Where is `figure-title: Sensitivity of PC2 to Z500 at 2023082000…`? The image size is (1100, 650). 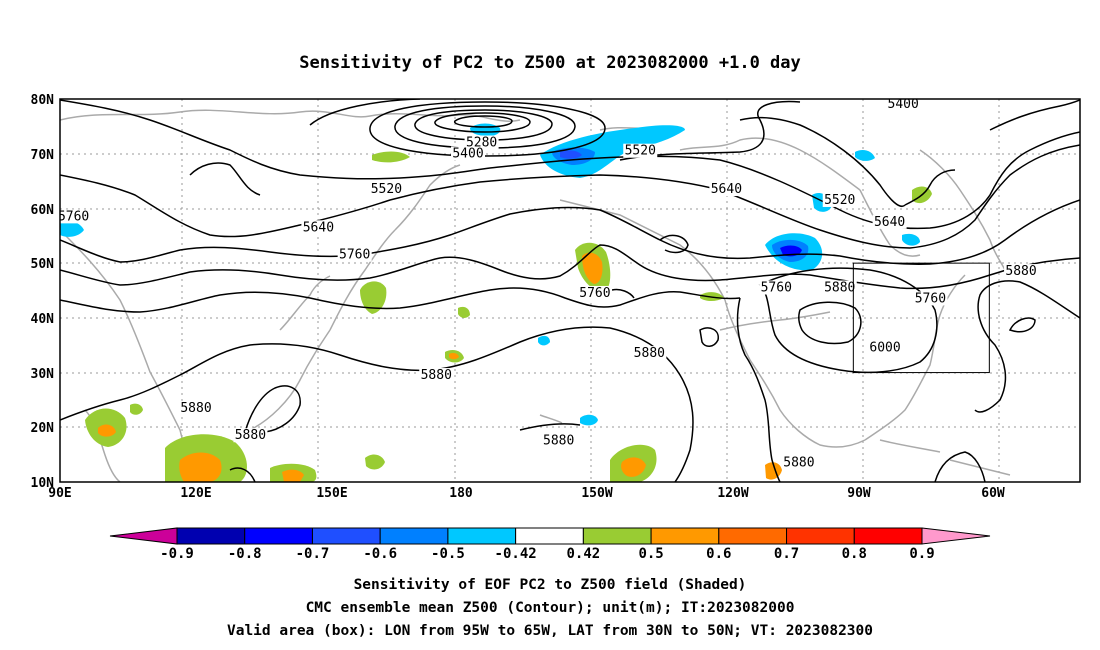 figure-title: Sensitivity of PC2 to Z500 at 2023082000… is located at coordinates (550, 63).